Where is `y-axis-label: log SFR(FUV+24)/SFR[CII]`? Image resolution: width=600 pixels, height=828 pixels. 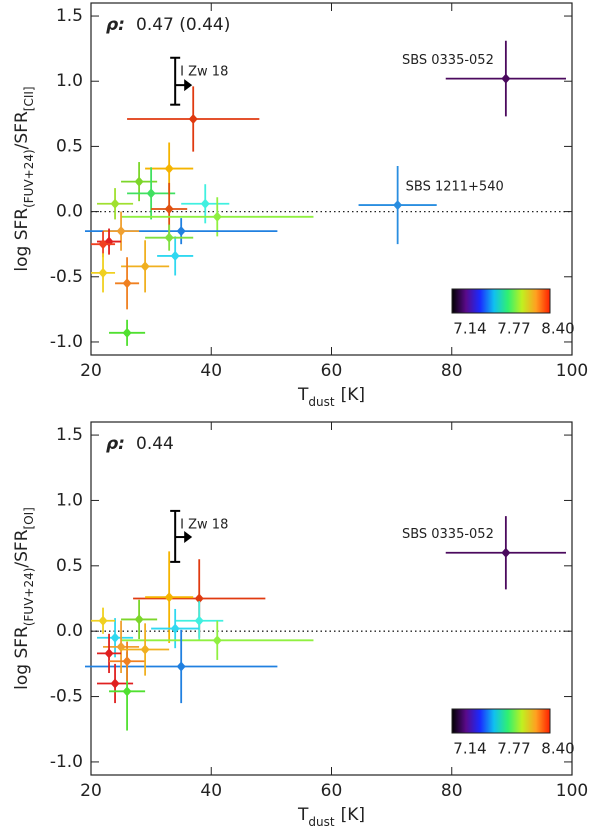
y-axis-label: log SFR(FUV+24)/SFR[CII] is located at coordinates (24, 178).